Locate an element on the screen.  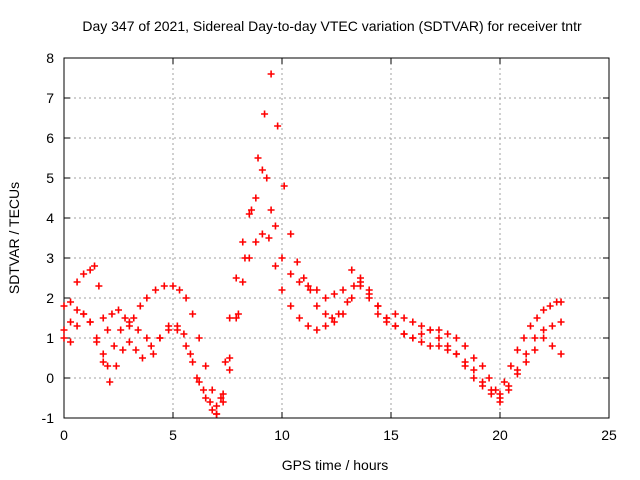
x-axis-label: GPS time / hours is located at coordinates (335, 465).